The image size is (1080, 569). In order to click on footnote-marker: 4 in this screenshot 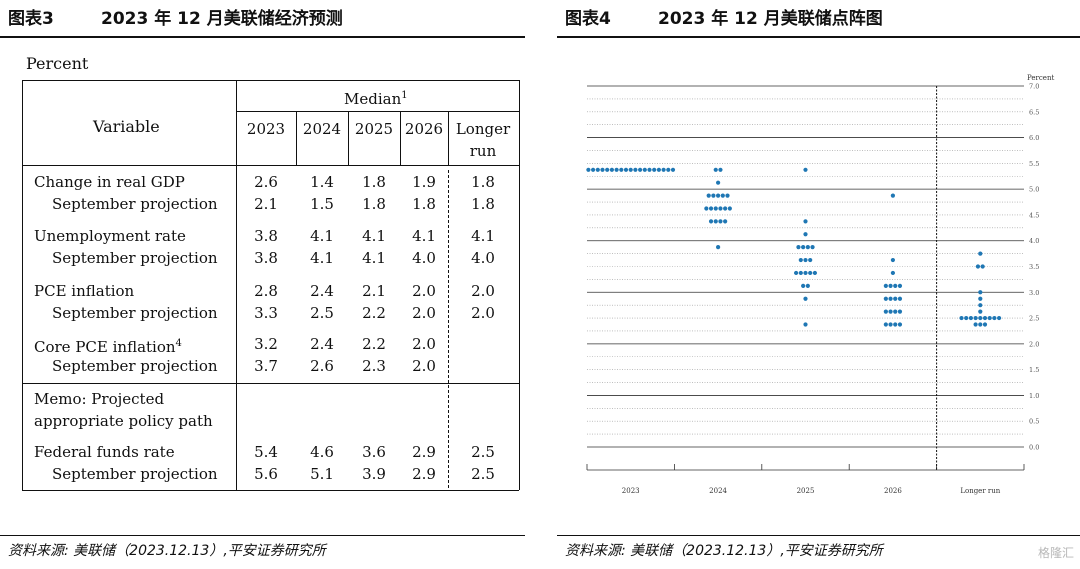, I will do `click(178, 343)`.